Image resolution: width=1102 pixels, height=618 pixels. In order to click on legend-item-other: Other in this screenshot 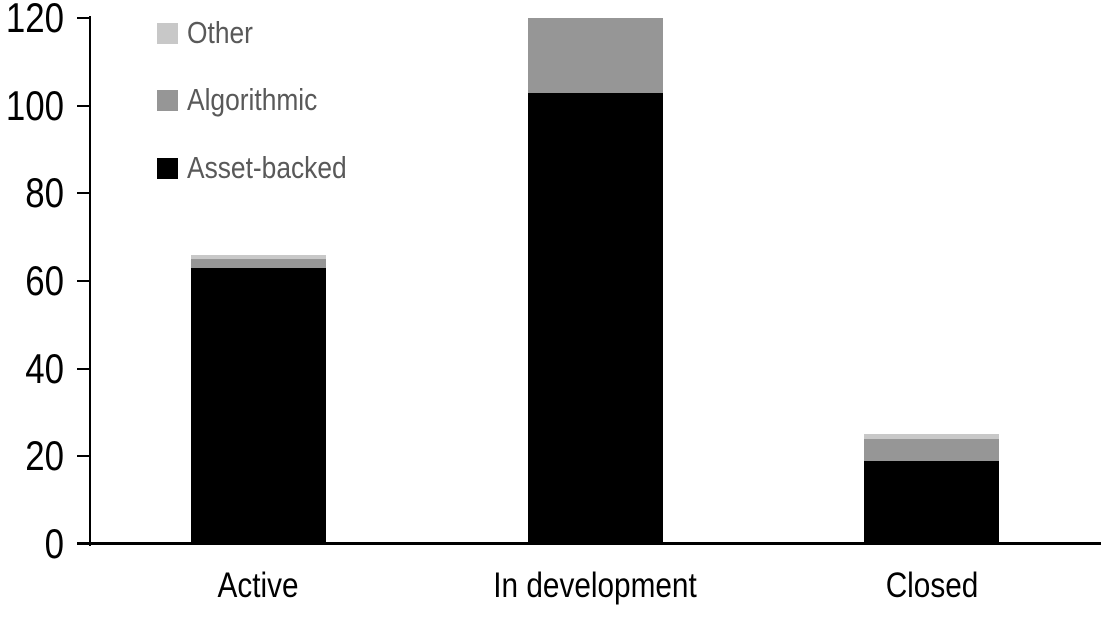, I will do `click(211, 33)`.